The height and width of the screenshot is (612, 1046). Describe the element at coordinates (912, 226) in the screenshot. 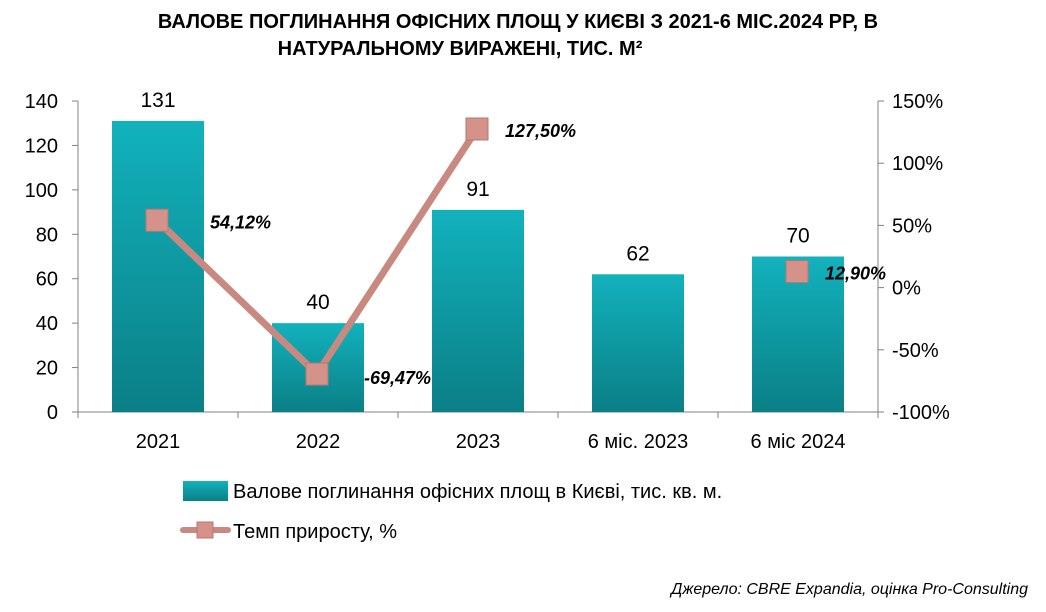

I see `y-right-tick-label: 50%` at that location.